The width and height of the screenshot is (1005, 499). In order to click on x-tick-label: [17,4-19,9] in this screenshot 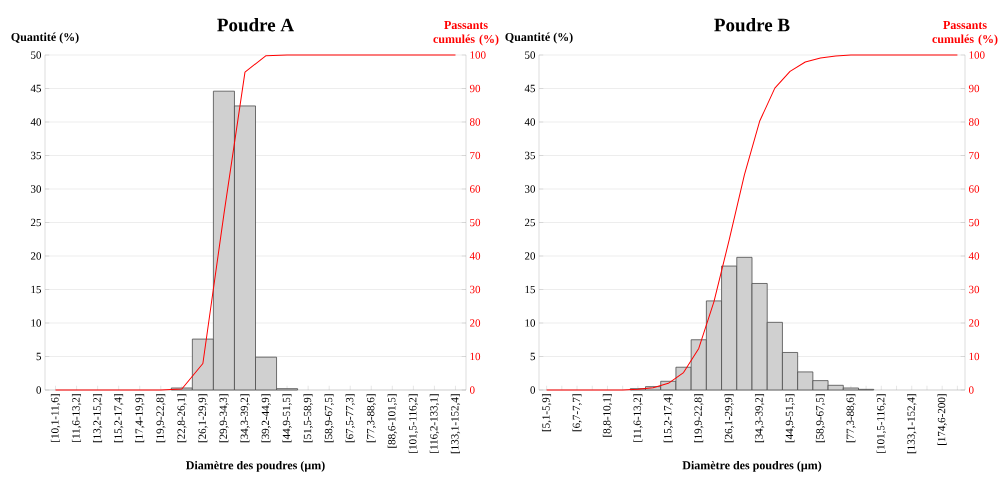, I will do `click(140, 418)`.